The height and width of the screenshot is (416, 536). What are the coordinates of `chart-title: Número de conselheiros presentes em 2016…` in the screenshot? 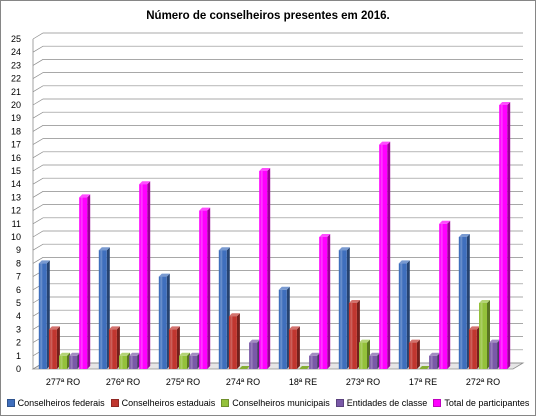 It's located at (268, 16).